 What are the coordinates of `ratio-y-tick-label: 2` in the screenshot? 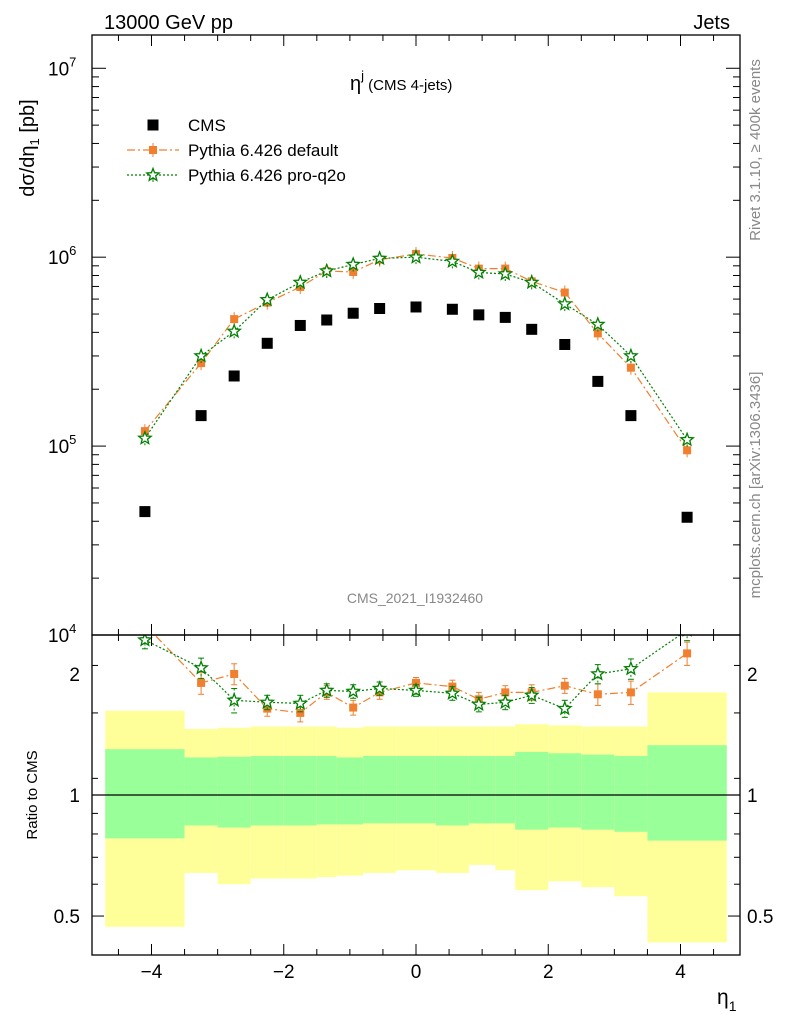 It's located at (74, 675).